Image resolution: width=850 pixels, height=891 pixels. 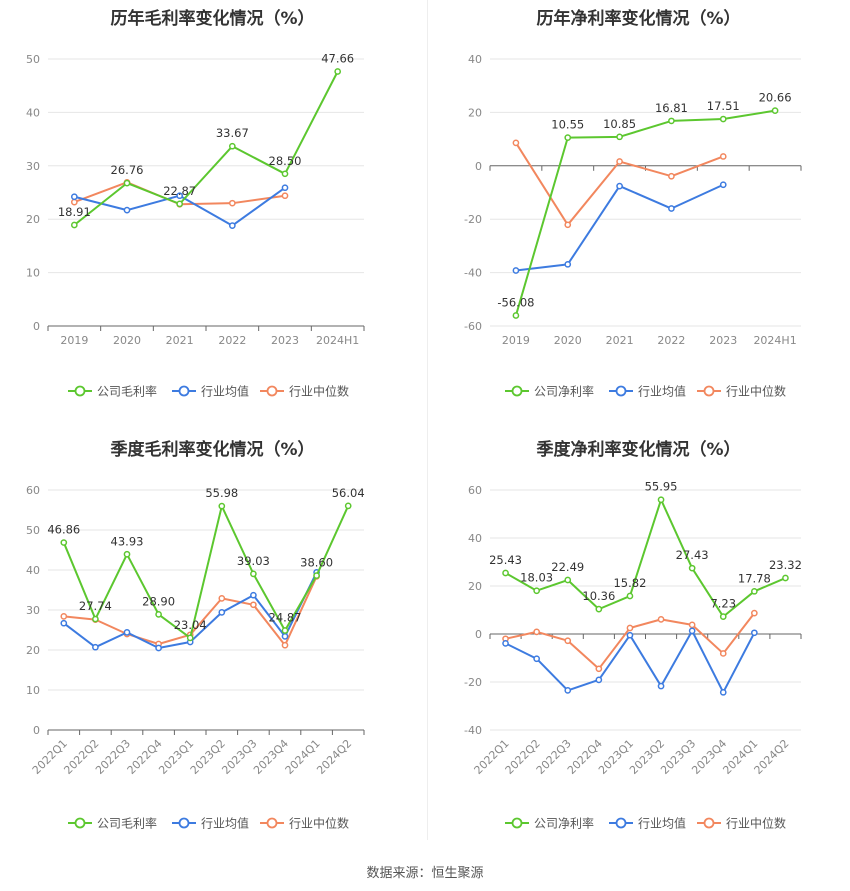 What do you see at coordinates (190, 625) in the screenshot?
I see `data-label: 23.04` at bounding box center [190, 625].